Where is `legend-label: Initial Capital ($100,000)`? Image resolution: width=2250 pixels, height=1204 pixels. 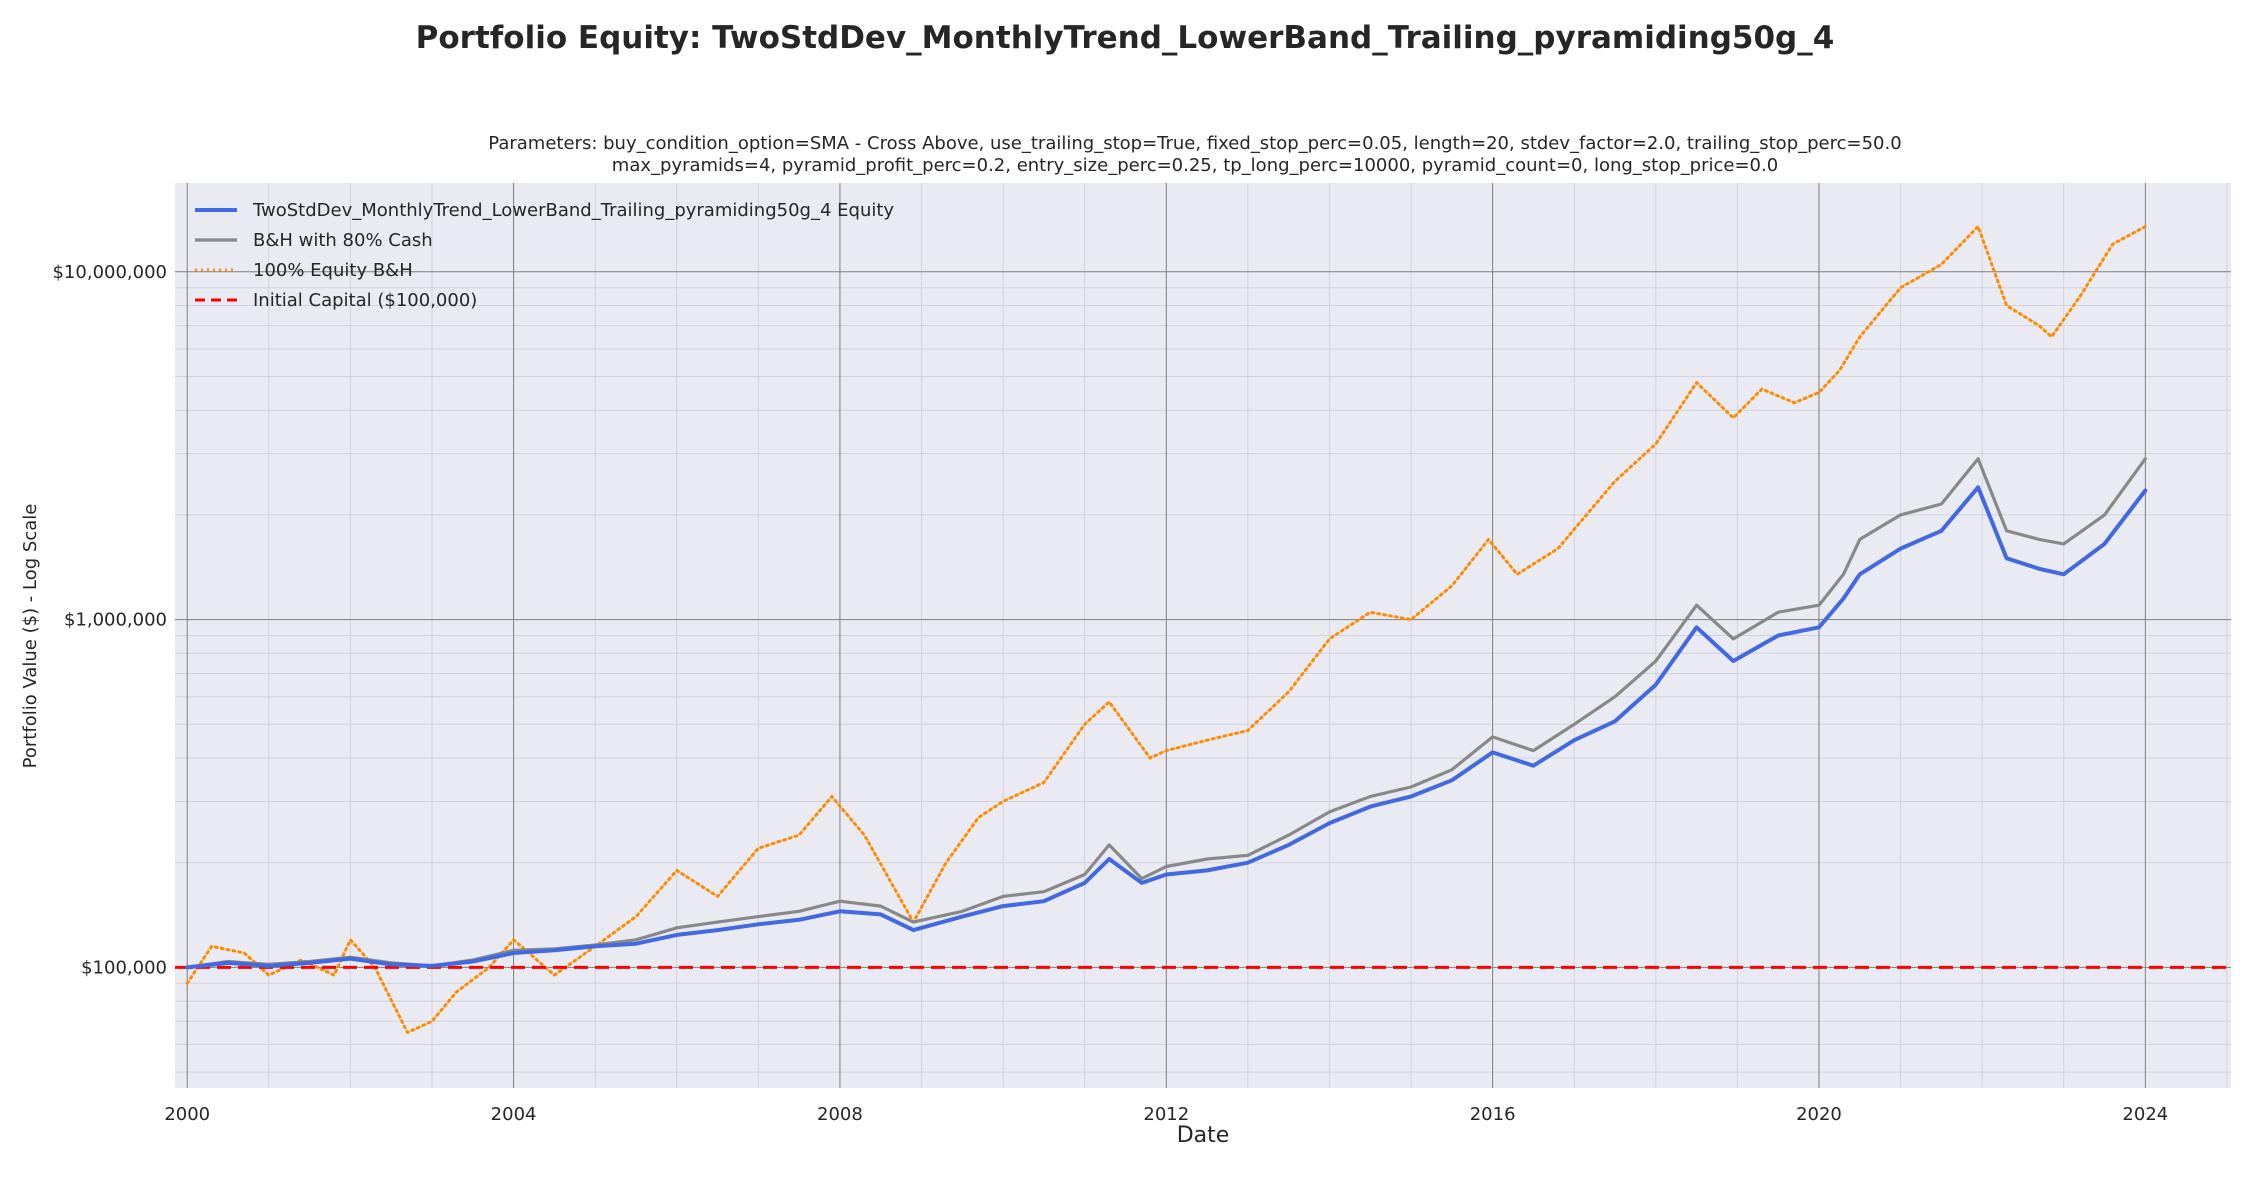 legend-label: Initial Capital ($100,000) is located at coordinates (365, 300).